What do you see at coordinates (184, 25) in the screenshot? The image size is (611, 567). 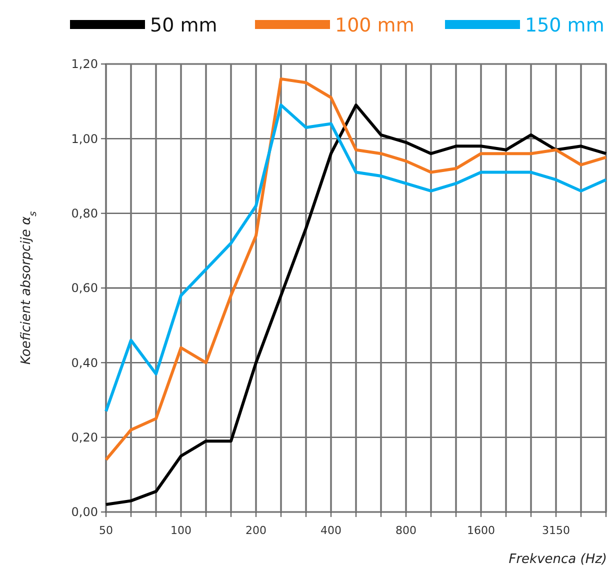 I see `legend-label: 50 mm` at bounding box center [184, 25].